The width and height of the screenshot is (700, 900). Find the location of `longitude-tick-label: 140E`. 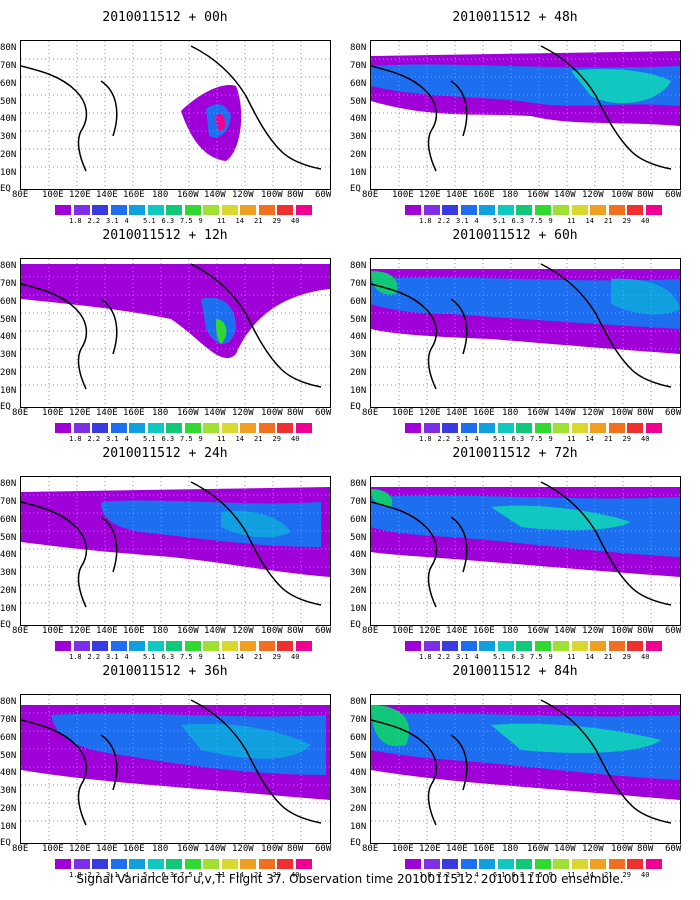

longitude-tick-label: 140E is located at coordinates (457, 413).